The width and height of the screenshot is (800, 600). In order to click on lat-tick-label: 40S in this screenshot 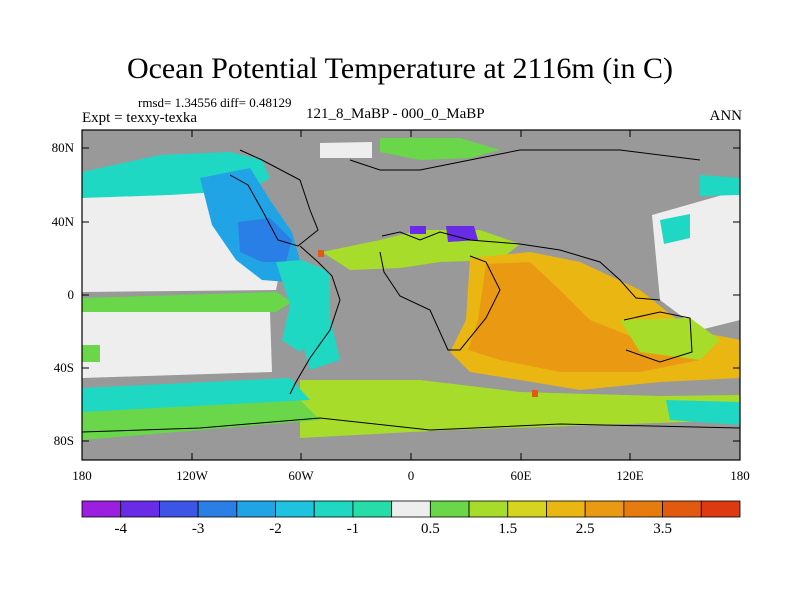, I will do `click(64, 367)`.